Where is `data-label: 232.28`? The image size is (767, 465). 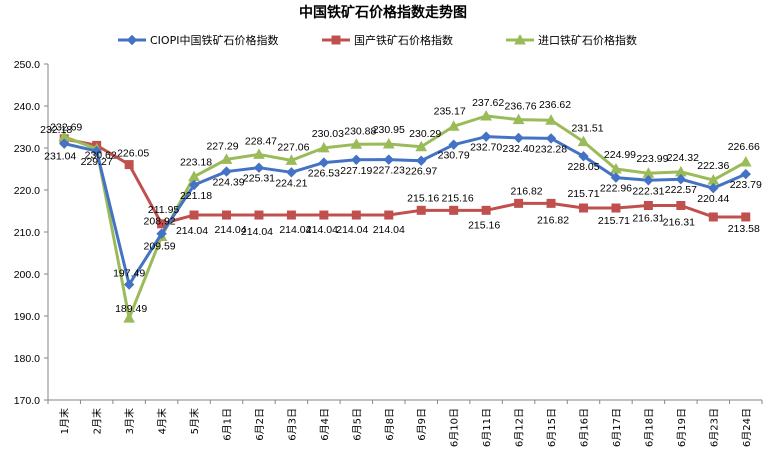
data-label: 232.28 is located at coordinates (551, 149).